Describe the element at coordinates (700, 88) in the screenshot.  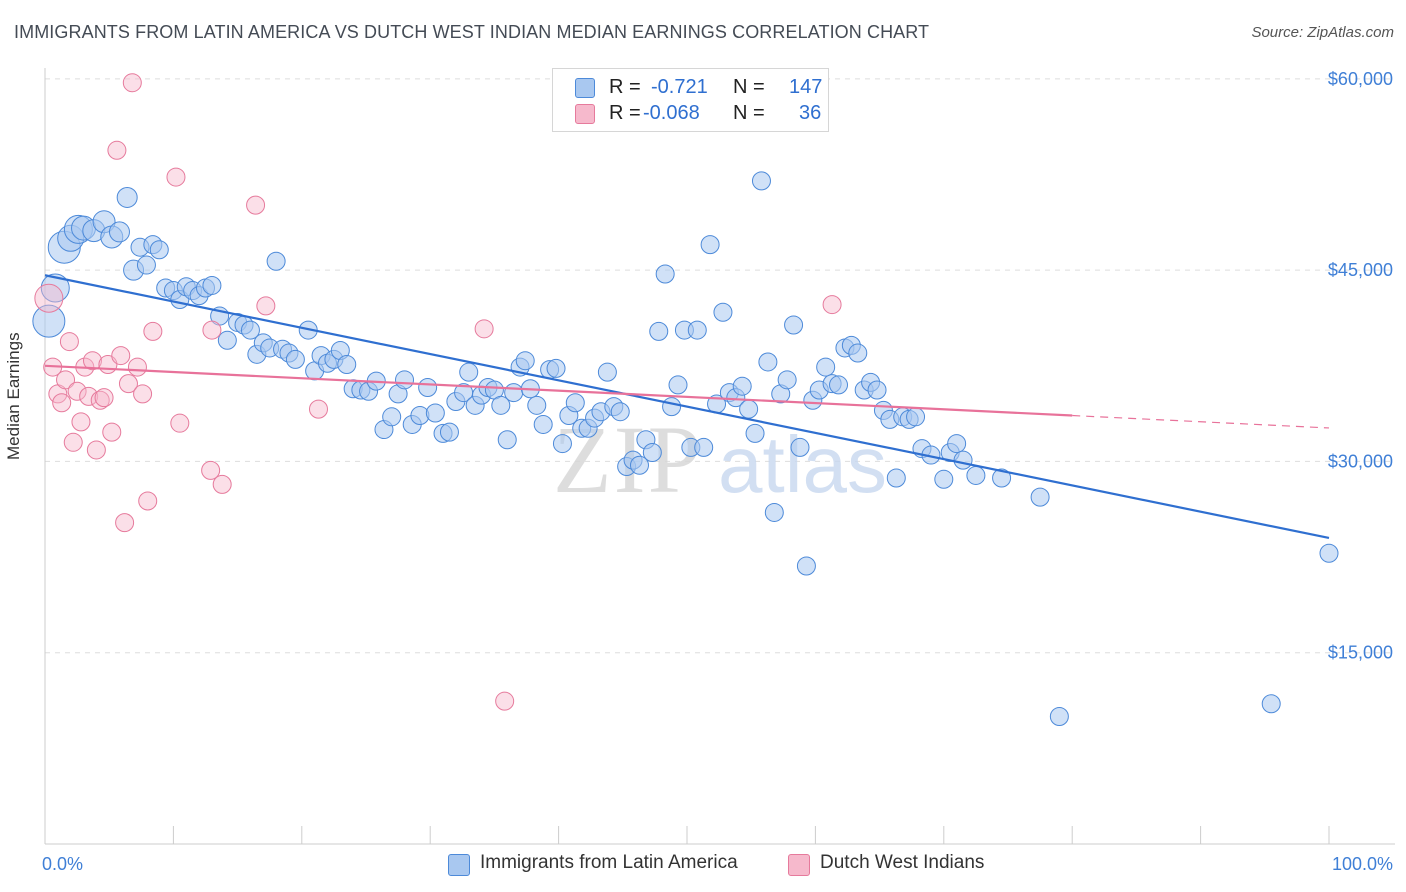
I see `legend-row-latin-america: R = -0.721 N = 147` at that location.